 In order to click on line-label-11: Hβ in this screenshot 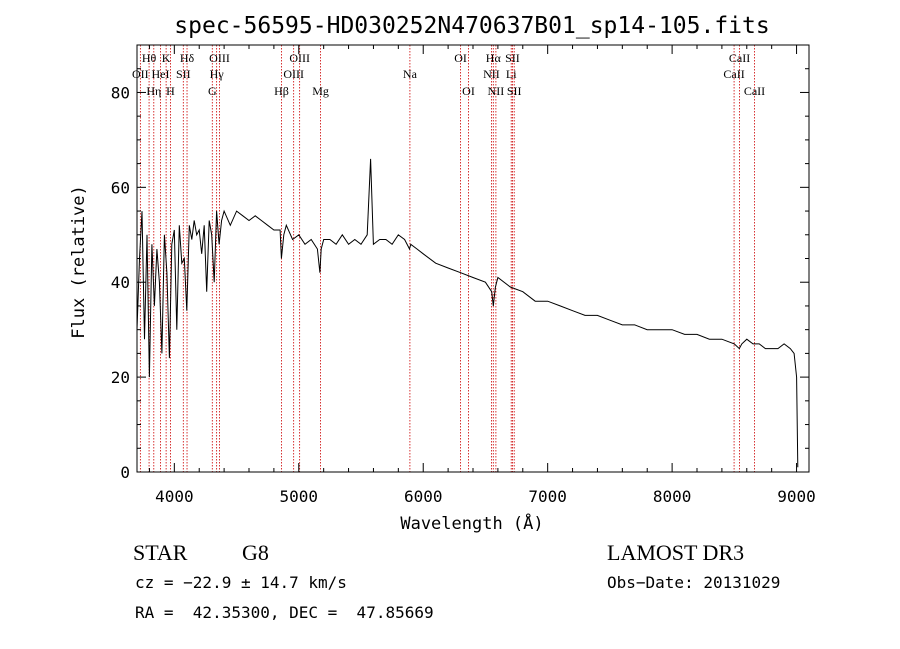, I will do `click(281, 91)`.